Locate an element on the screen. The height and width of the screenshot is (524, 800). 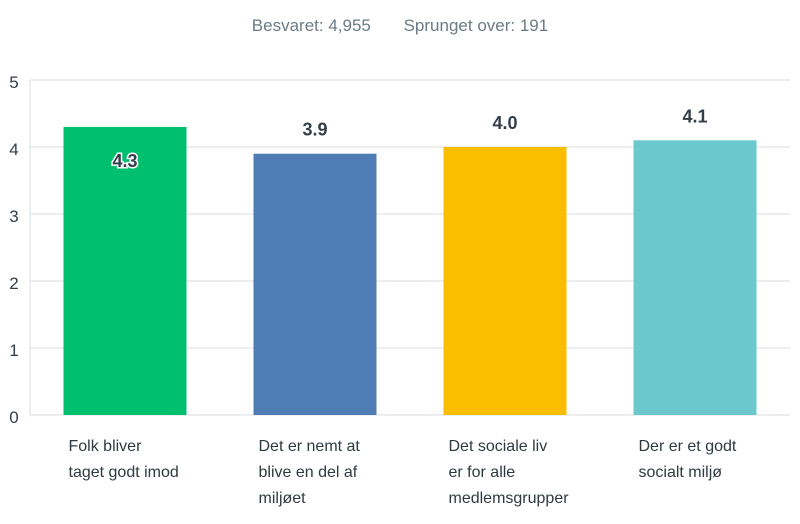
y-tick-label-5: 5 is located at coordinates (13, 82).